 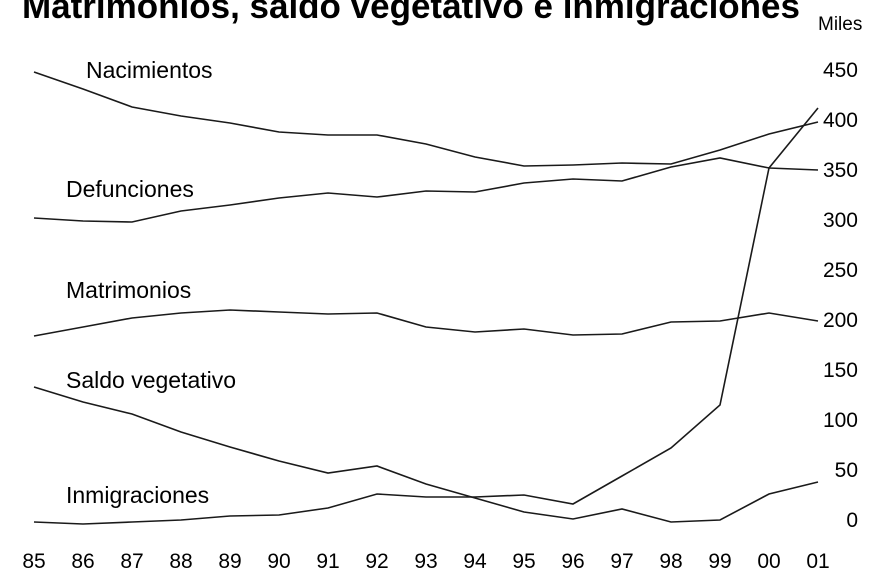 I want to click on x-tick-label: 97, so click(x=621, y=561).